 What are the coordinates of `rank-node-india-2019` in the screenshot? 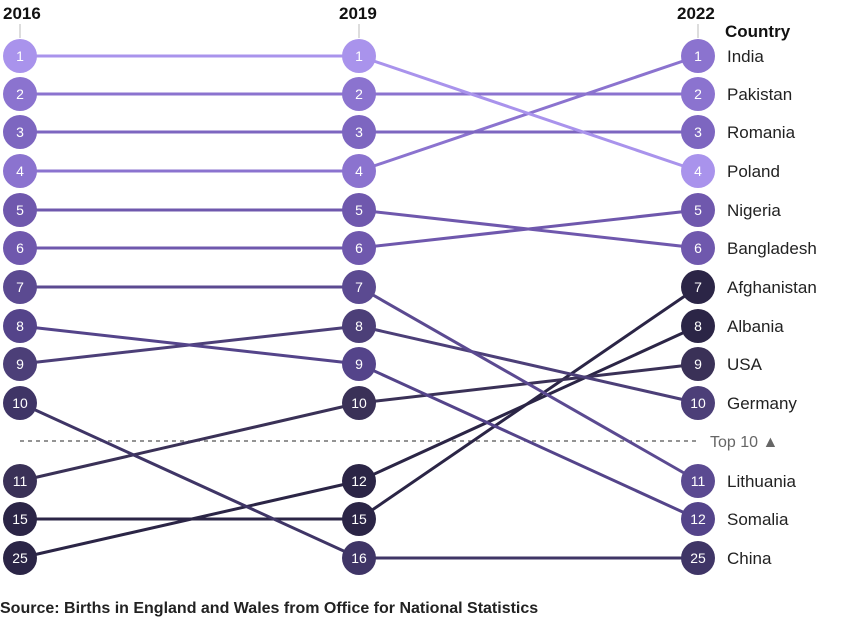 It's located at (359, 171).